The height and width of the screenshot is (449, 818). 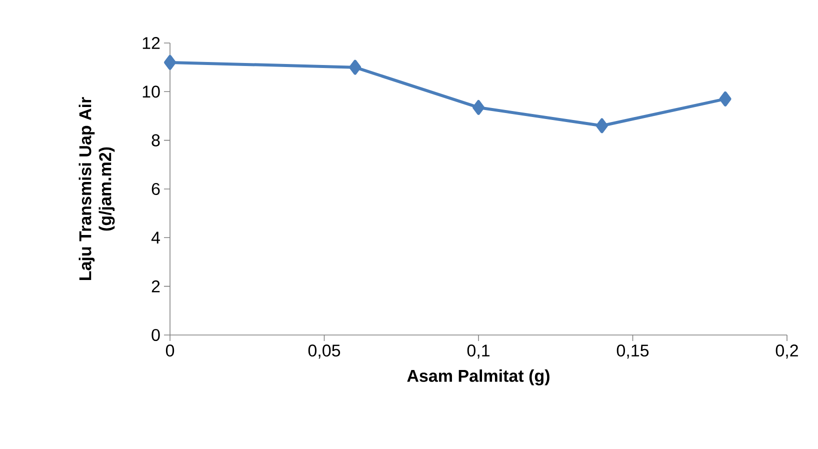 What do you see at coordinates (156, 286) in the screenshot?
I see `y-tick-label: 2` at bounding box center [156, 286].